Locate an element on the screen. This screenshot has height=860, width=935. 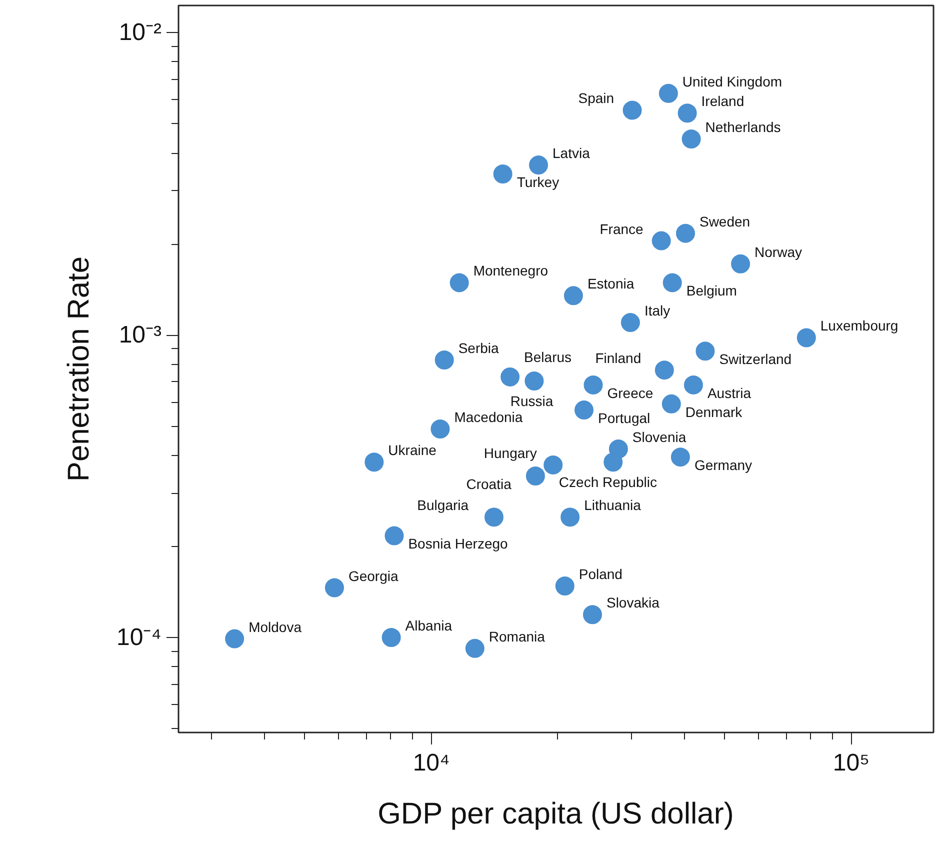
annotation: Czech Republic is located at coordinates (607, 482).